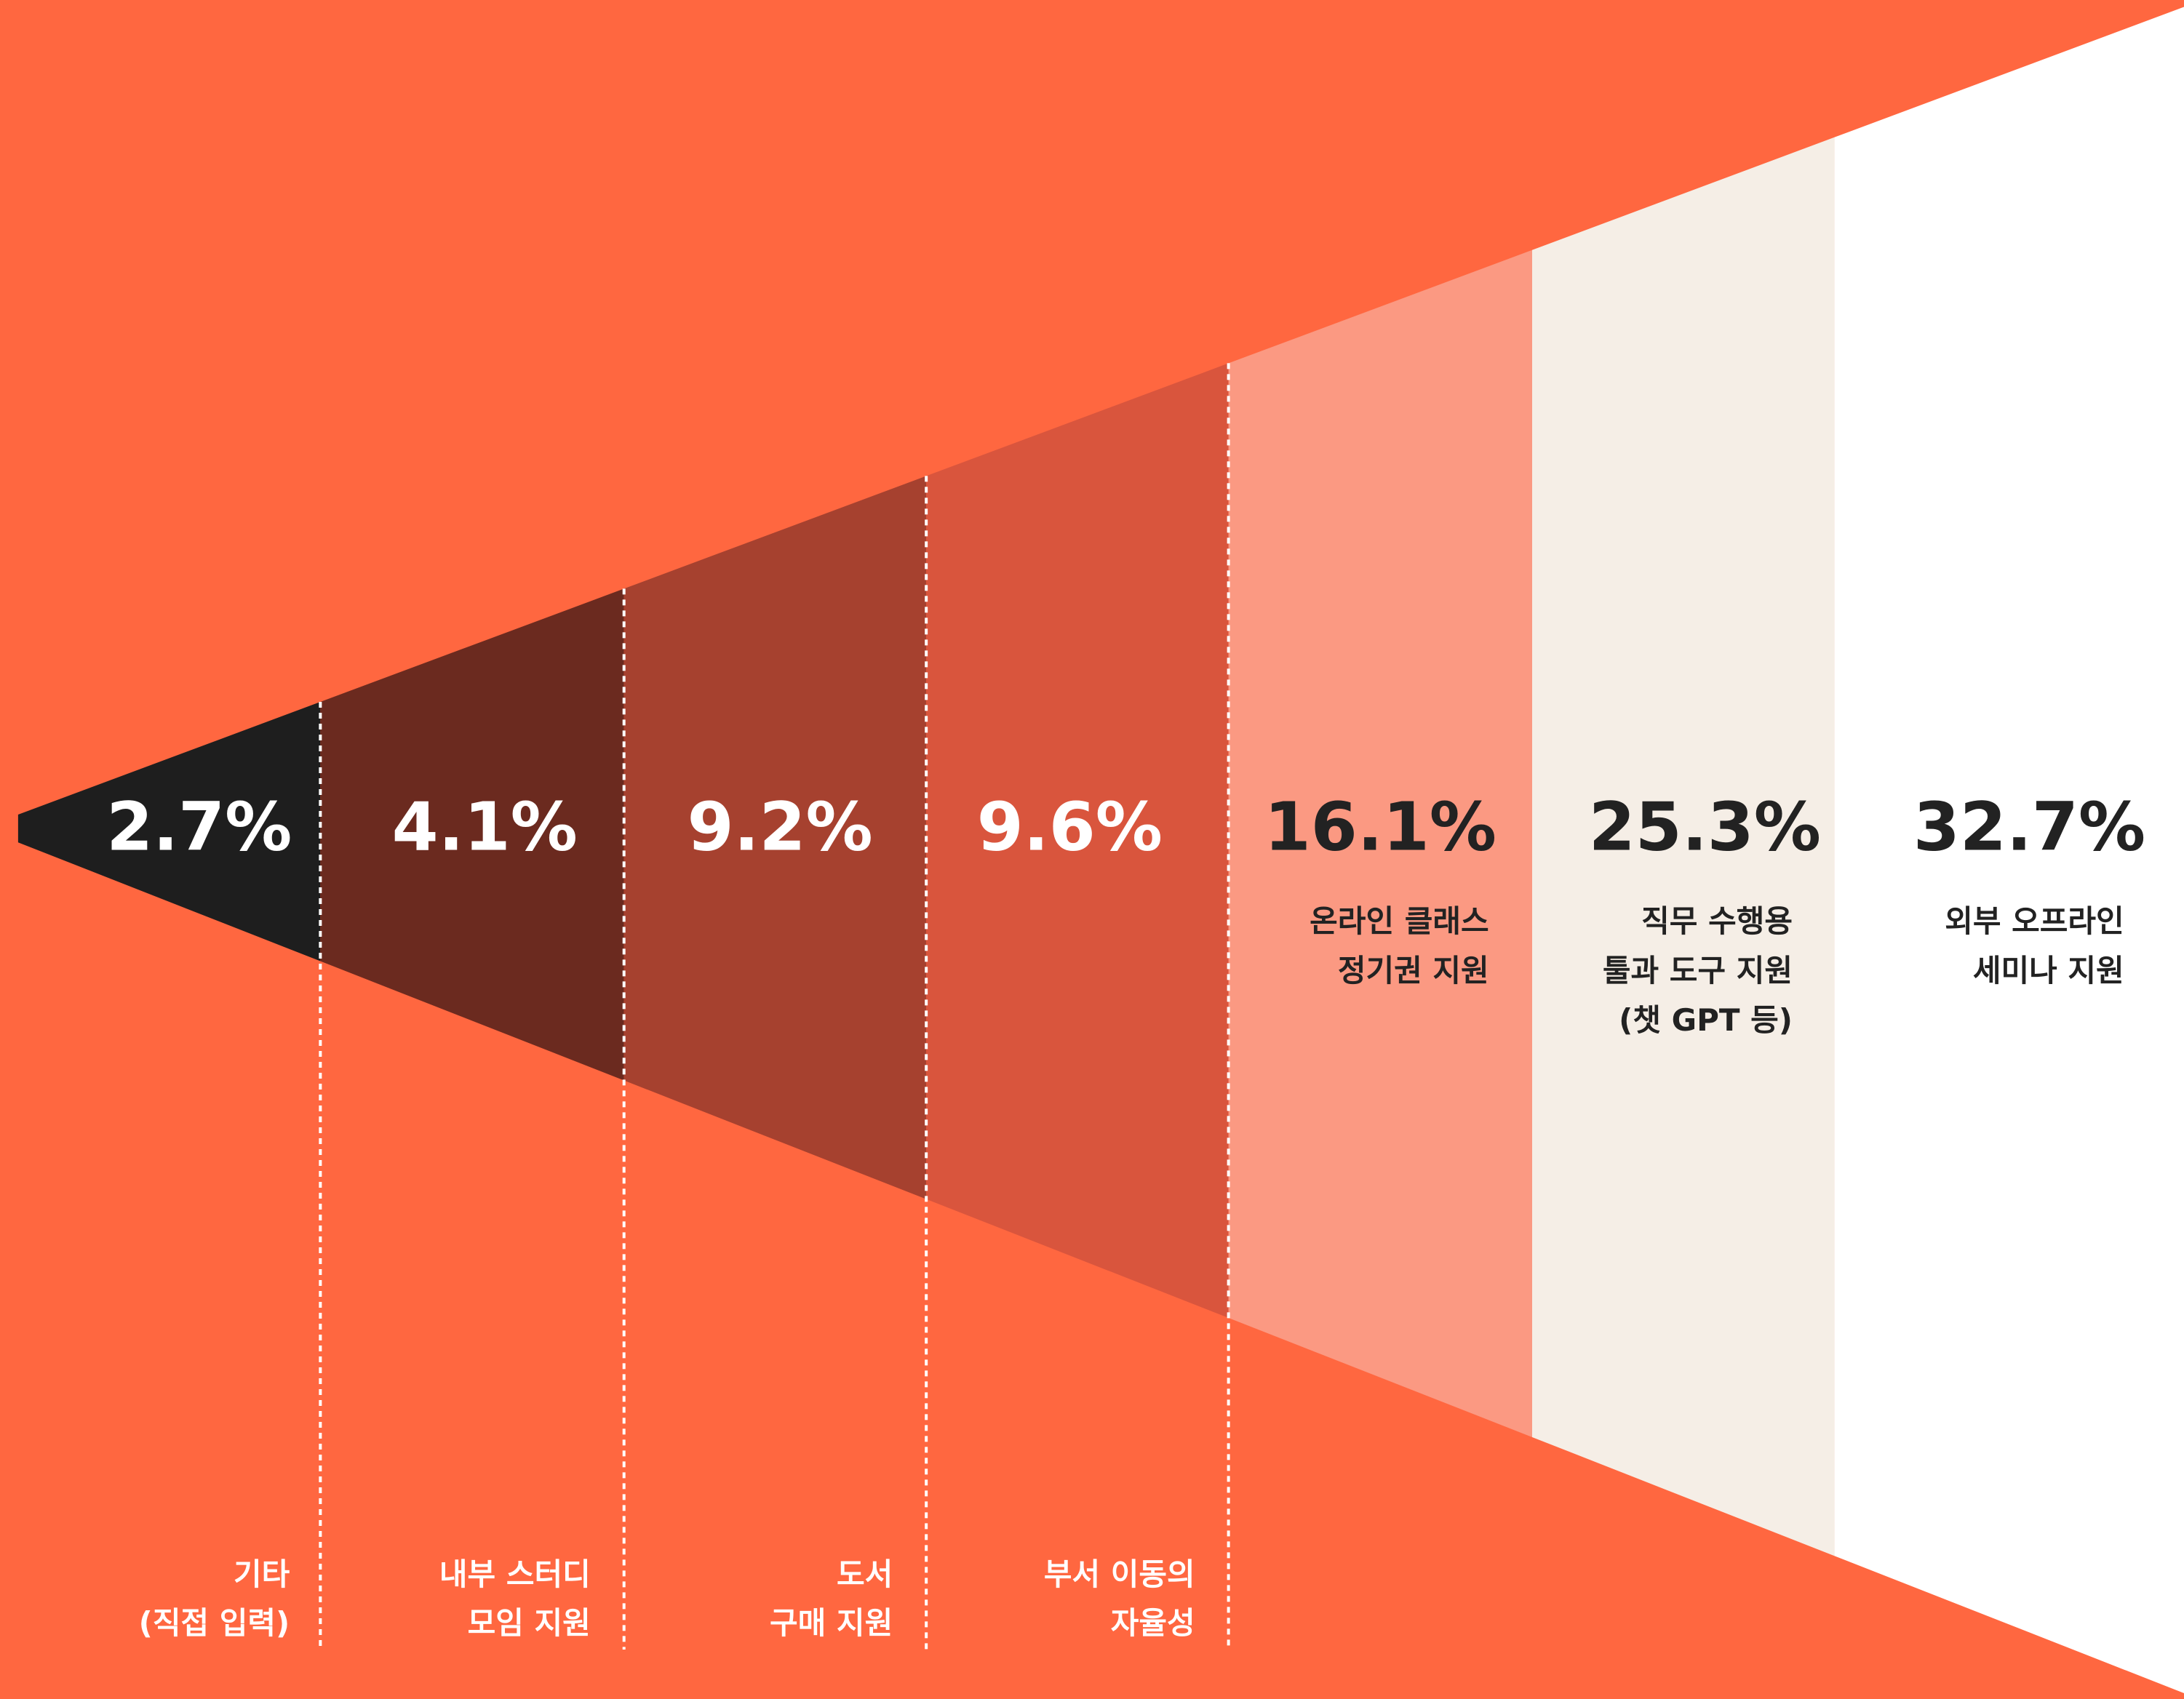  I want to click on category-label: 내부 스터디, so click(515, 1574).